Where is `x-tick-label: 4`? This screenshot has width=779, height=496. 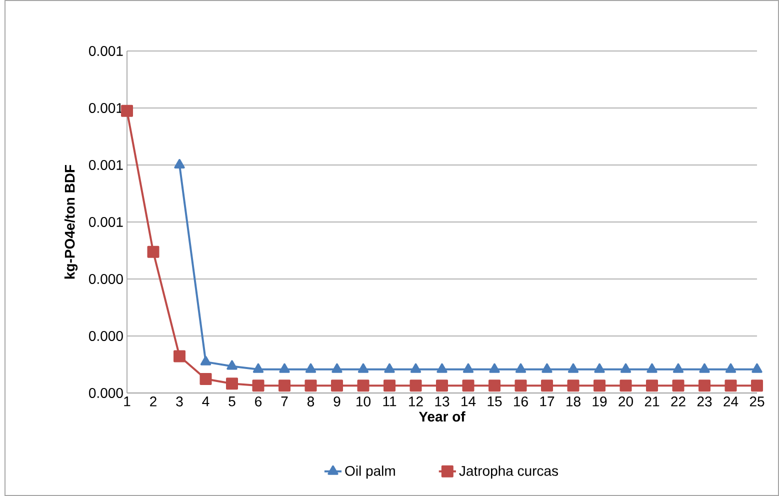 x-tick-label: 4 is located at coordinates (206, 401).